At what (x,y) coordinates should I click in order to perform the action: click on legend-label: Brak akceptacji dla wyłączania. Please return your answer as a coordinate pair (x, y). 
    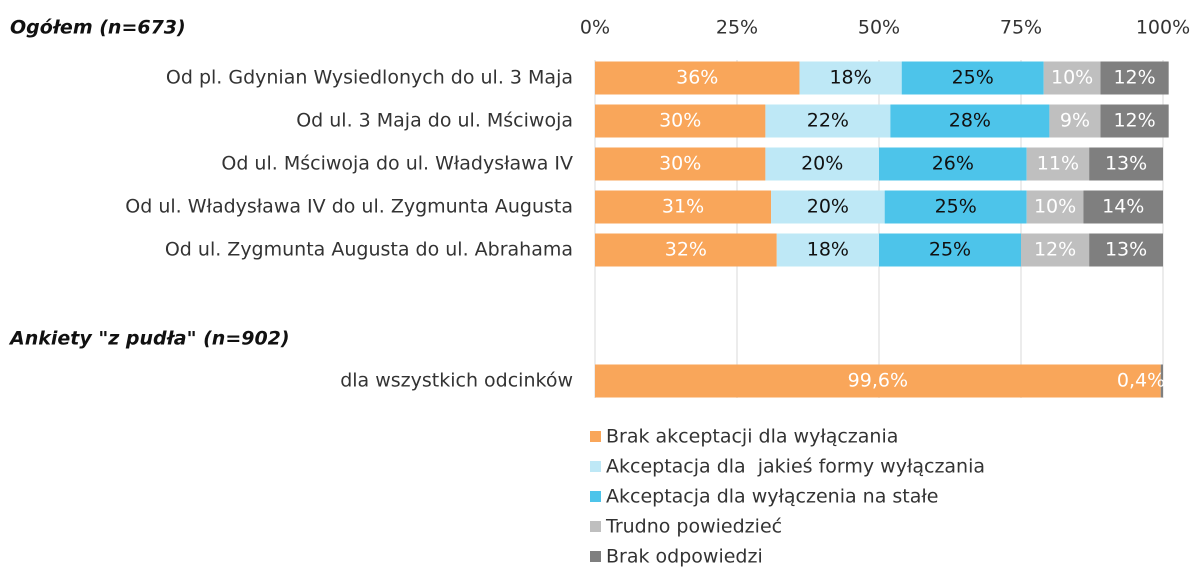
    Looking at the image, I should click on (752, 437).